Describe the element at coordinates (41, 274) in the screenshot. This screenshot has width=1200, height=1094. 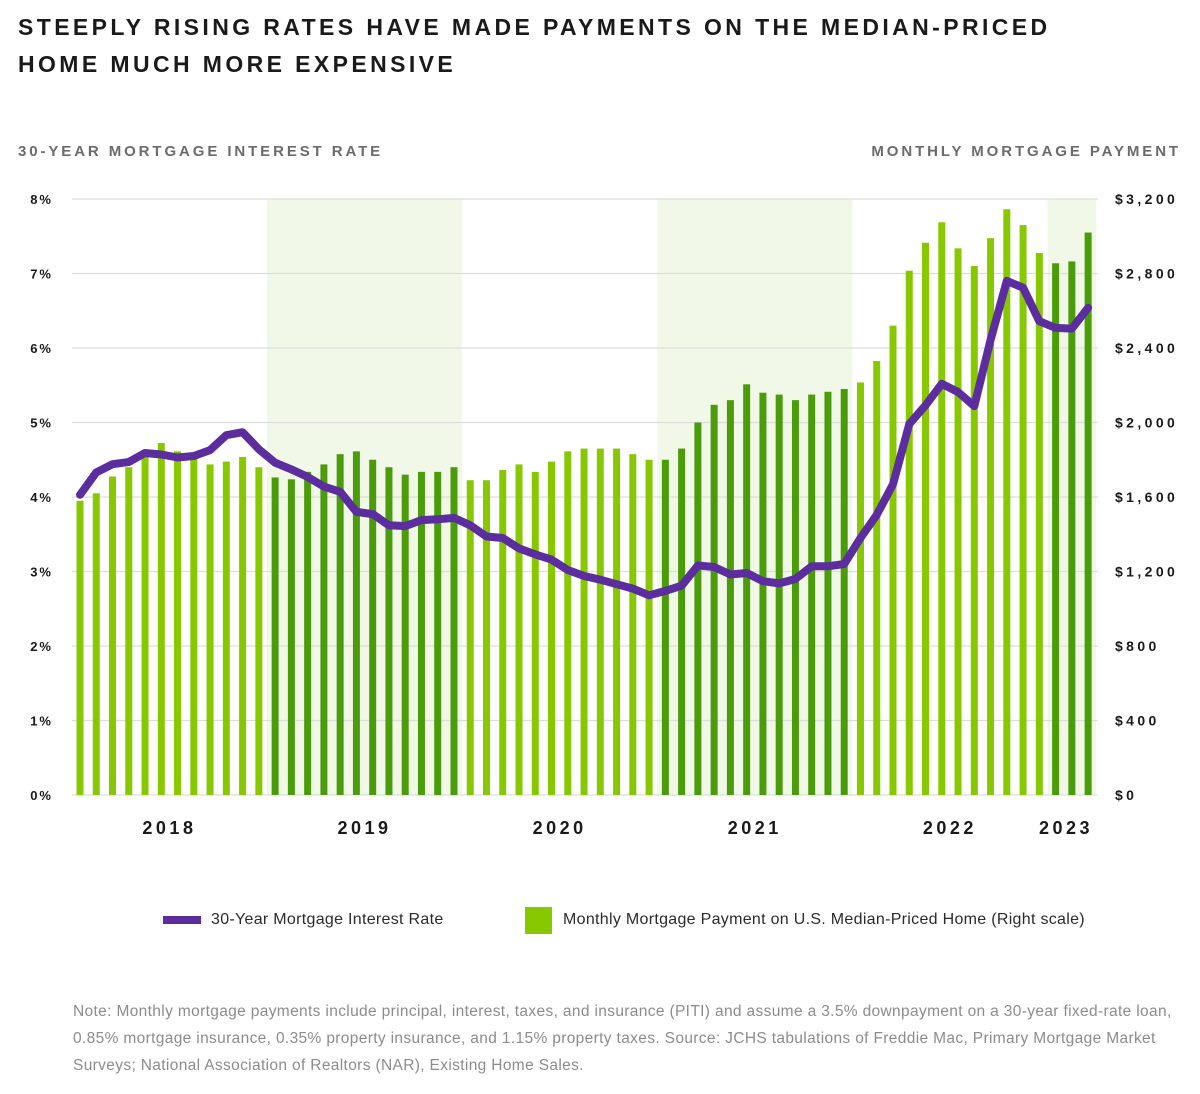
I see `left-tick-label: 7%` at that location.